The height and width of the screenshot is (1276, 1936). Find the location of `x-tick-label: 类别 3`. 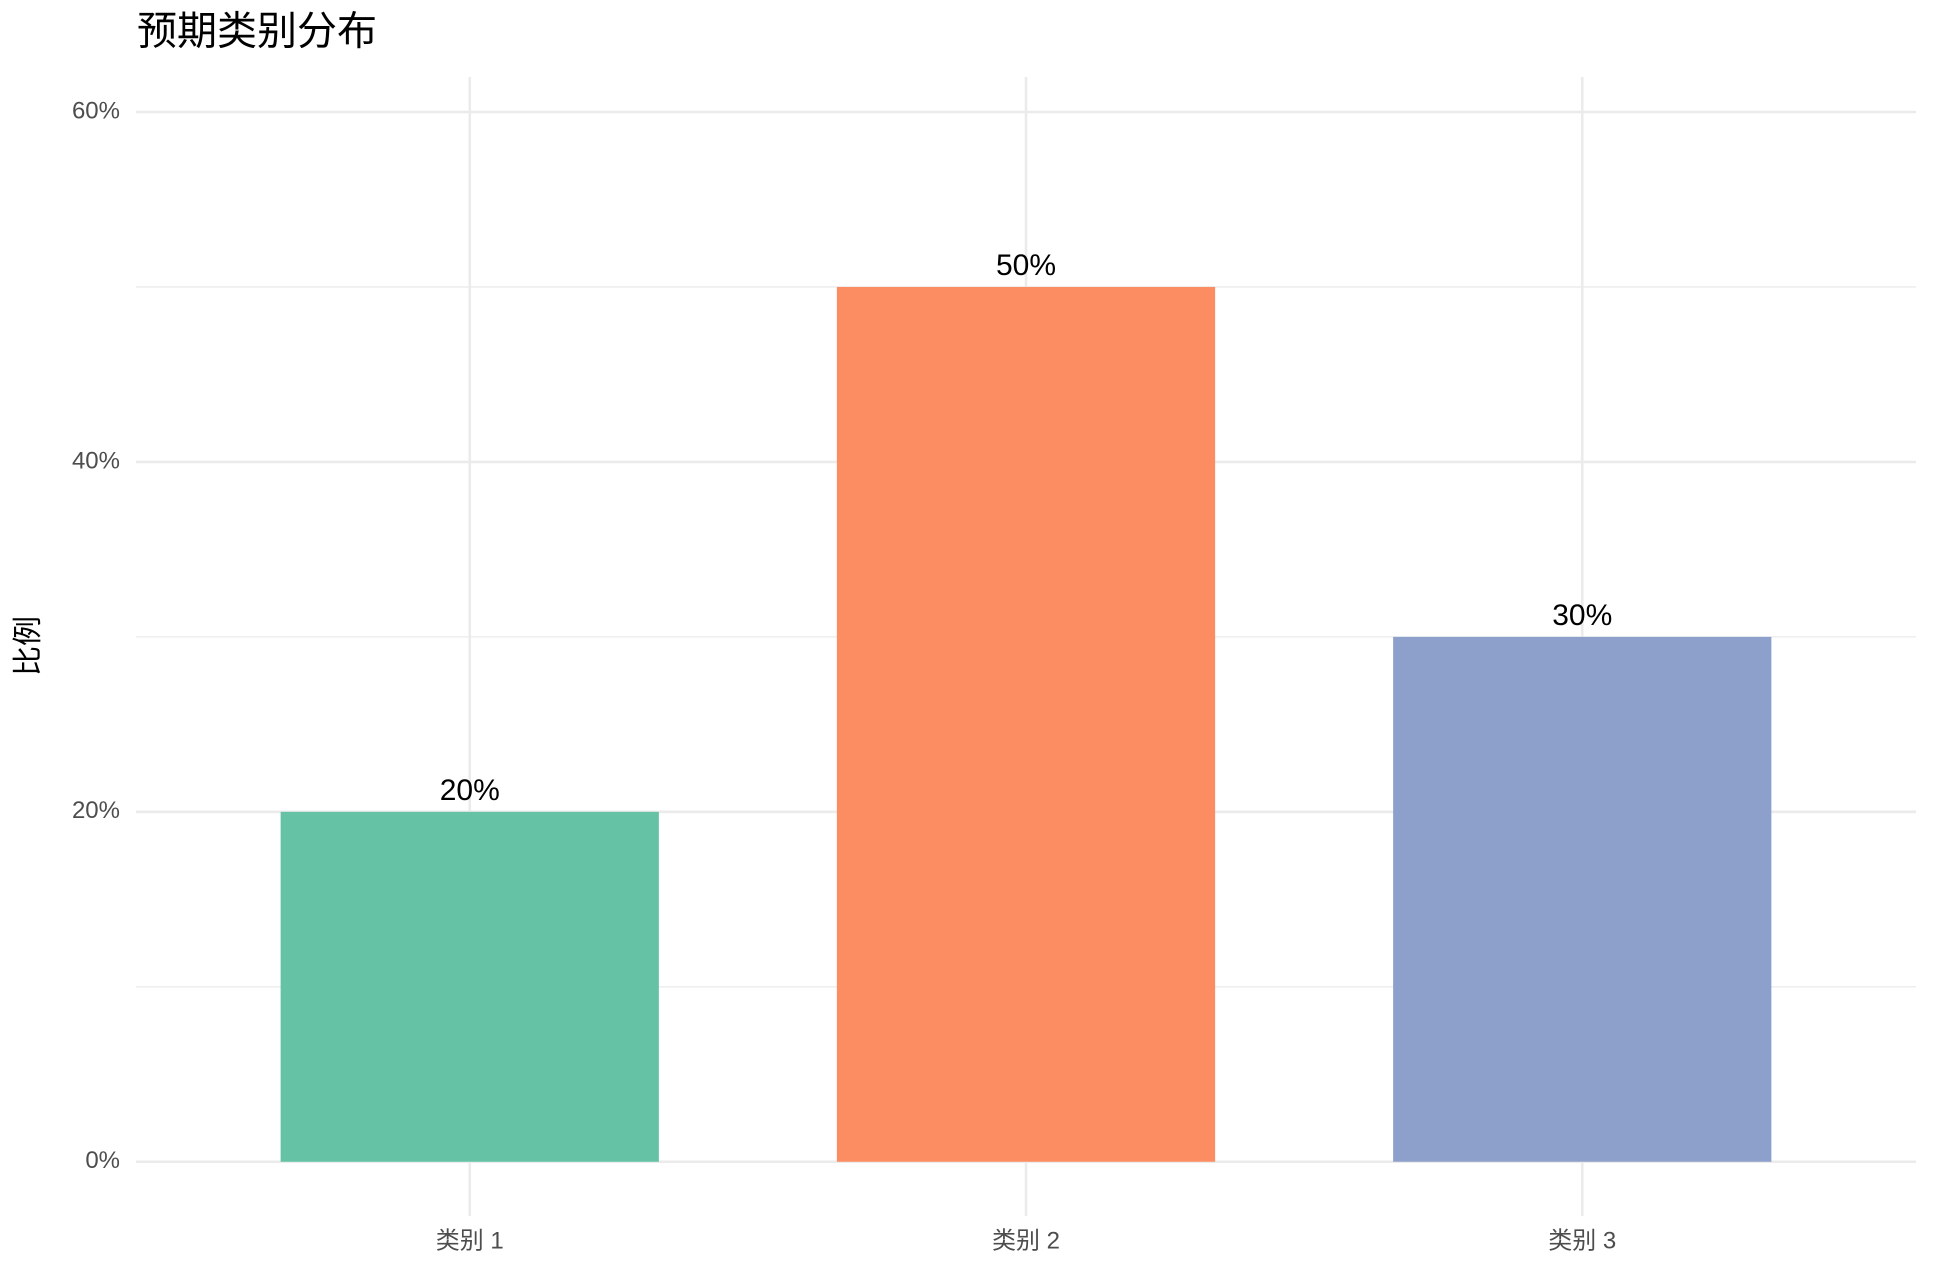

x-tick-label: 类别 3 is located at coordinates (1582, 1240).